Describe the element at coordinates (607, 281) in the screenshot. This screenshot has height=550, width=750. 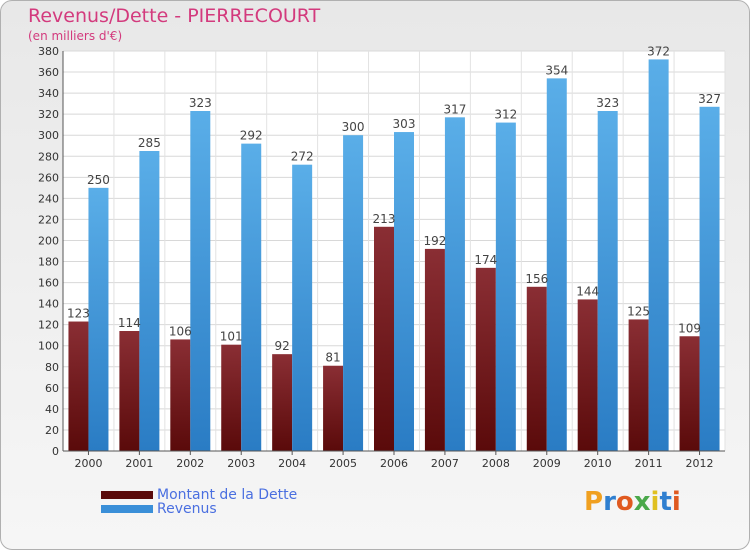
I see `bar-revenue-2010` at that location.